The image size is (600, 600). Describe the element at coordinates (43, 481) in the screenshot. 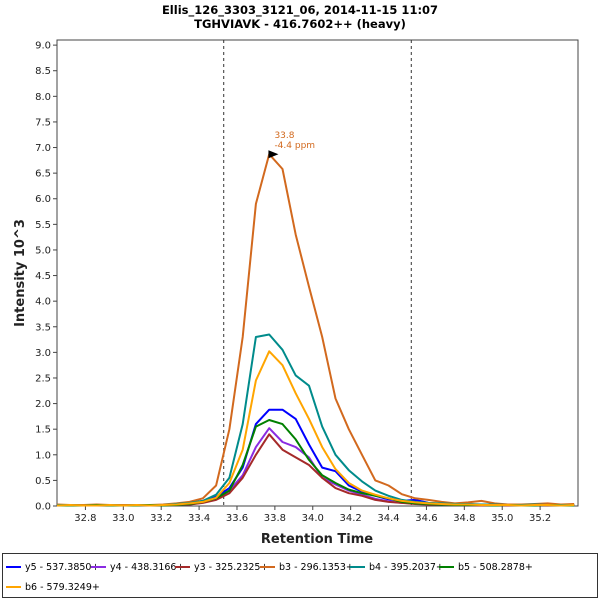

I see `y-tick-label: 0.5` at that location.